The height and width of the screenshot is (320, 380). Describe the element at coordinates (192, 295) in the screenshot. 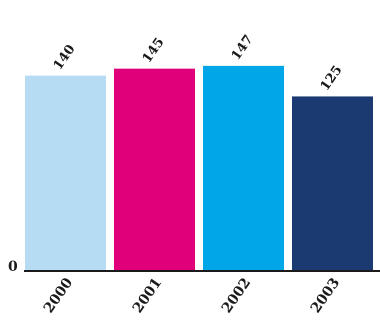

I see `category-labels-group: 2000 2001 2002 2003` at that location.